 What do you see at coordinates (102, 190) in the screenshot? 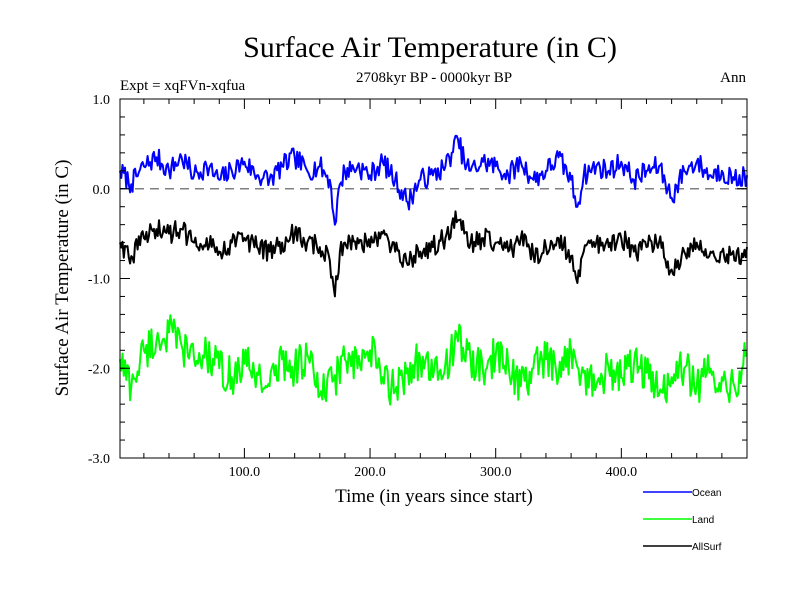
I see `y-tick-label: 0.0` at bounding box center [102, 190].